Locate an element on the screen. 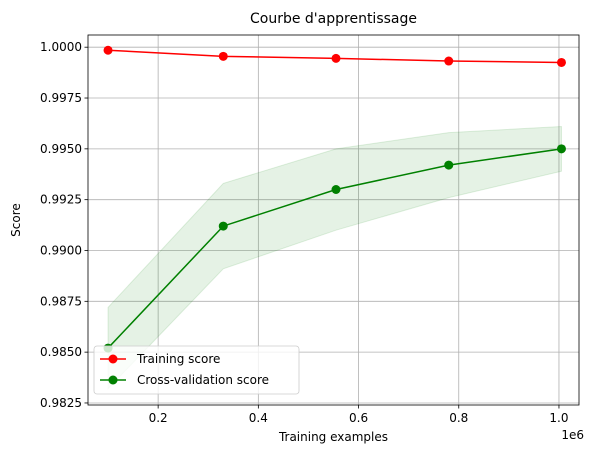  legend-label-0: Training score is located at coordinates (178, 359).